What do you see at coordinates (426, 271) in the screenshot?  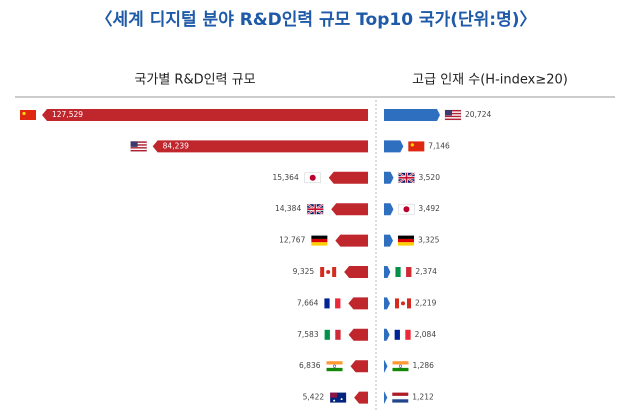 I see `value-label: 2,374` at bounding box center [426, 271].